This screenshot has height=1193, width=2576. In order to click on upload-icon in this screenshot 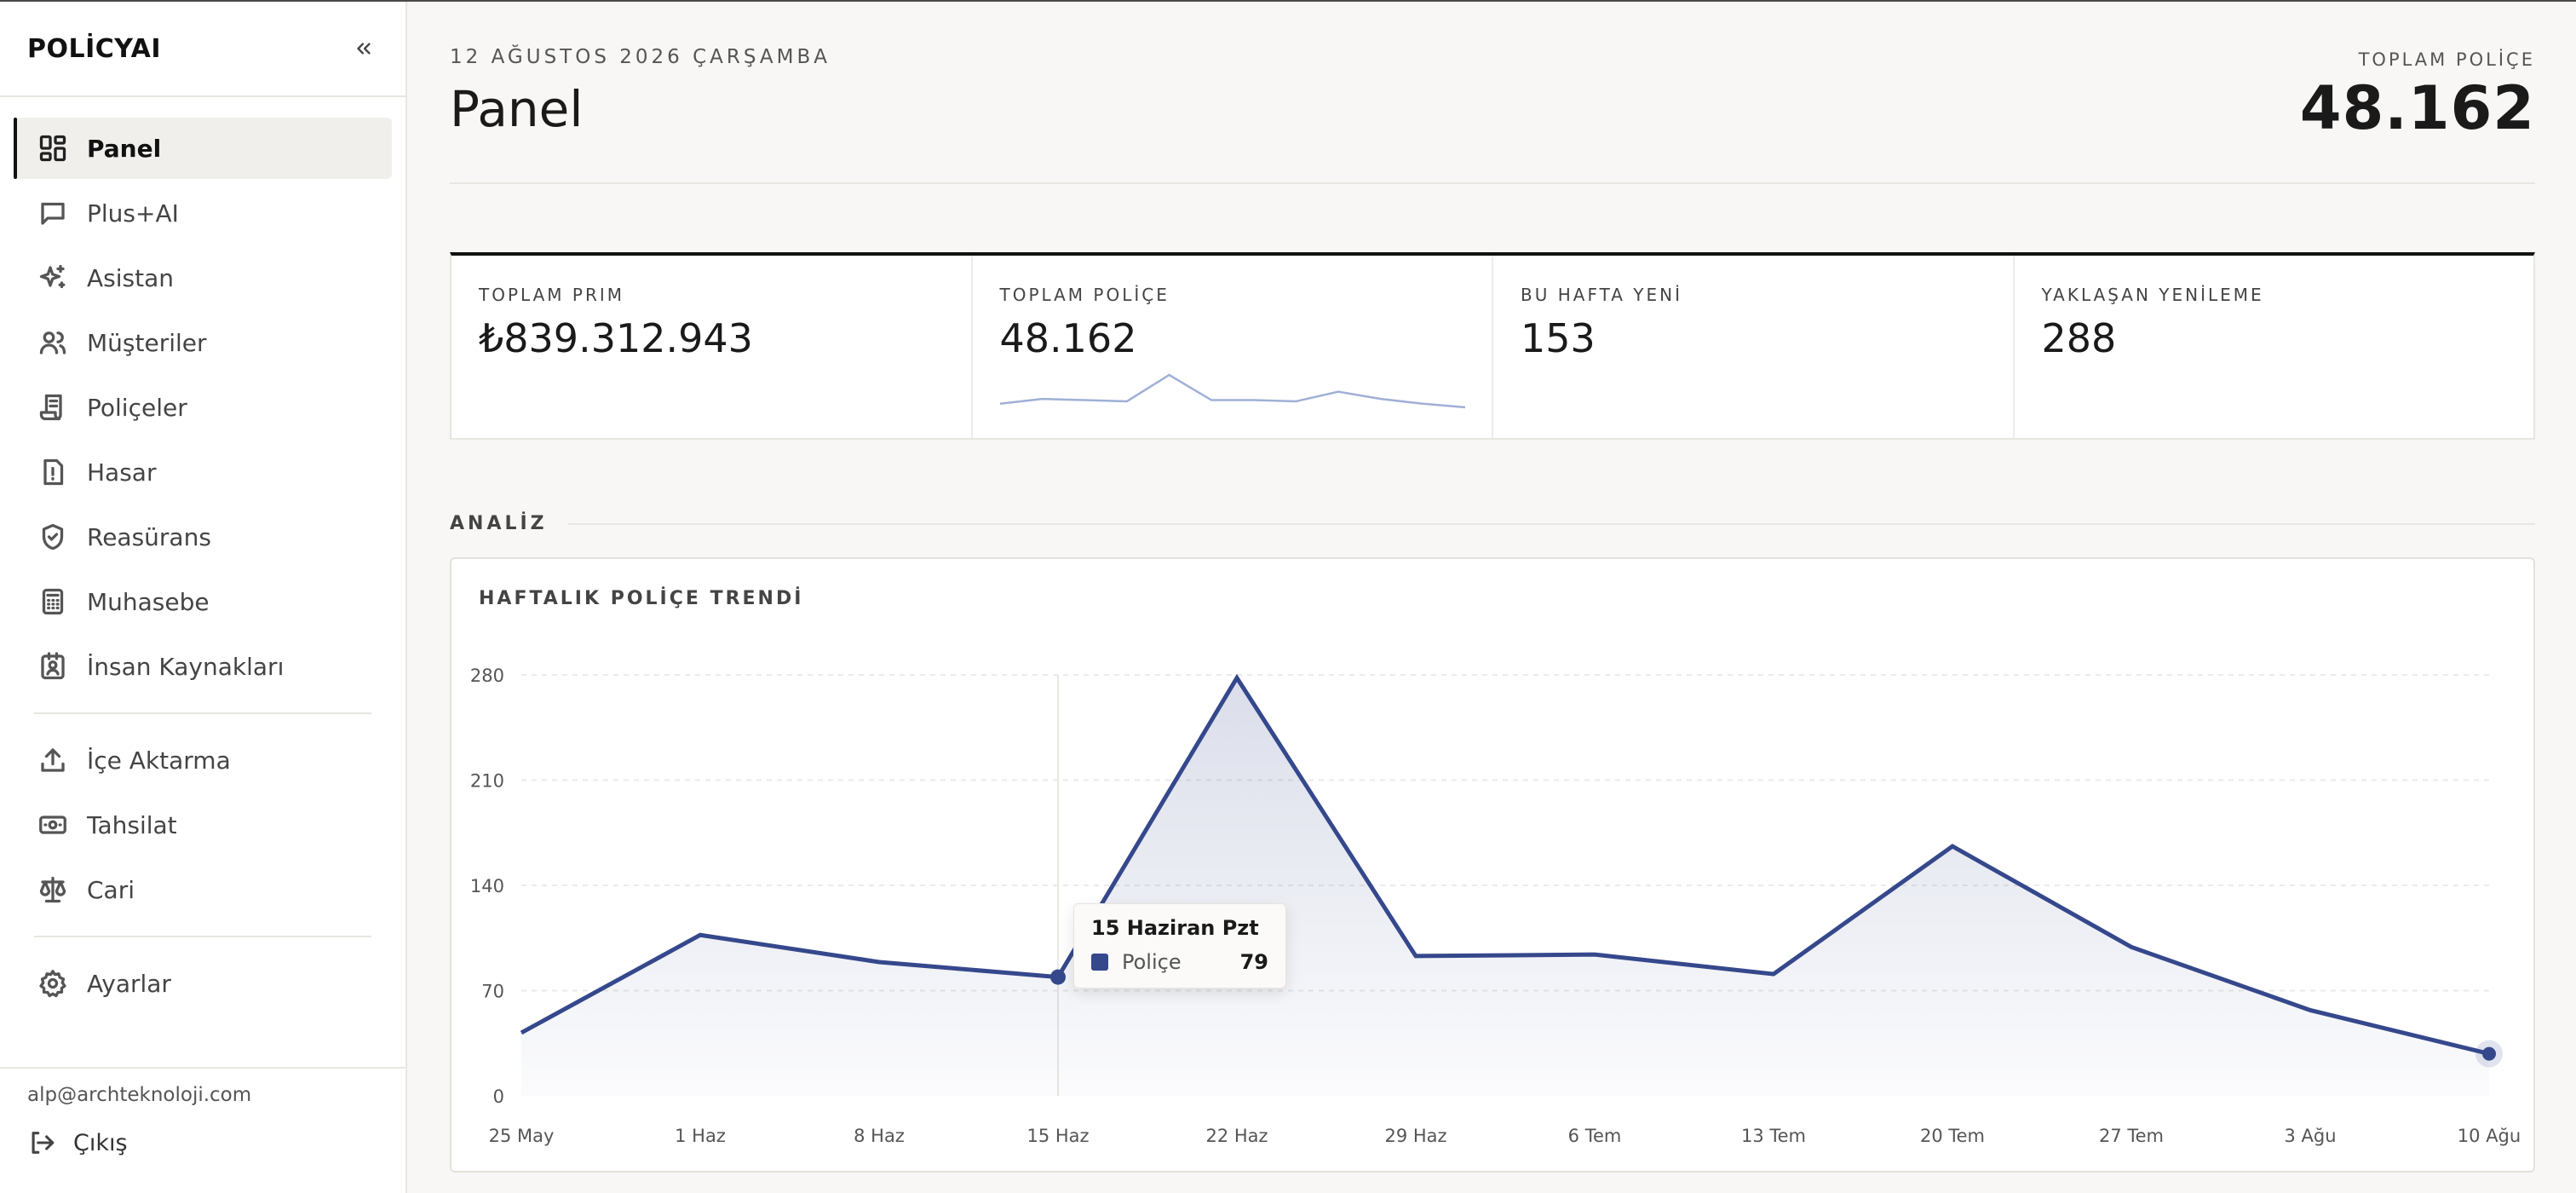, I will do `click(53, 760)`.